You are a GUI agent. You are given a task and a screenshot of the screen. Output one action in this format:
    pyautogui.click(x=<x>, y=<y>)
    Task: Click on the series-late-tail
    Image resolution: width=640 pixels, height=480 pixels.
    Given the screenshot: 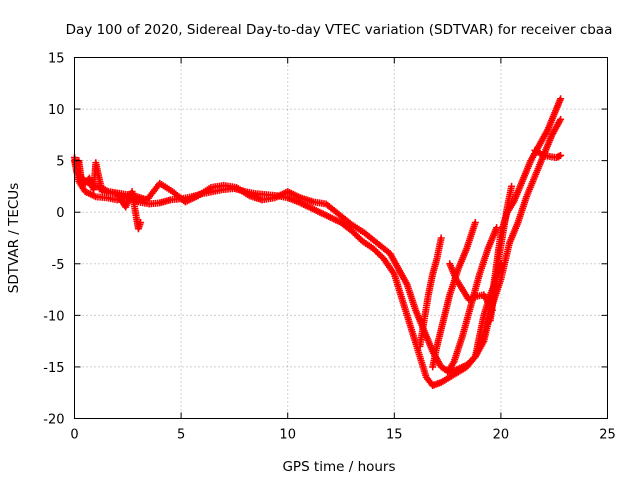 What is the action you would take?
    pyautogui.click(x=548, y=154)
    